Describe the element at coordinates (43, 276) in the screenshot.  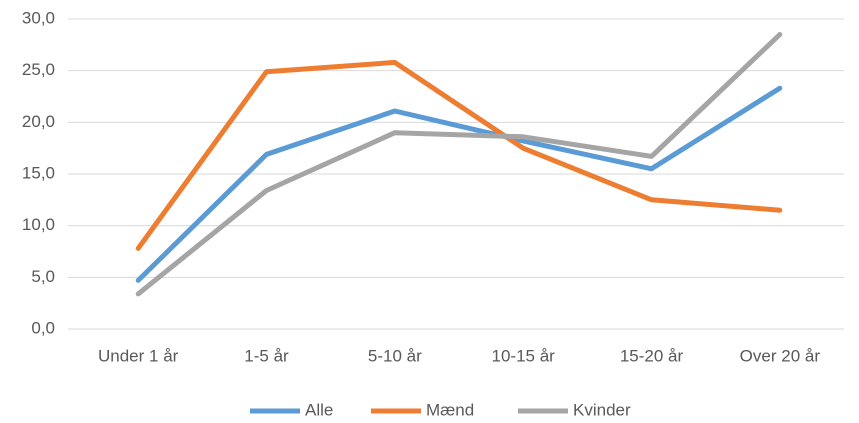
I see `y-tick-label: 5,0` at that location.